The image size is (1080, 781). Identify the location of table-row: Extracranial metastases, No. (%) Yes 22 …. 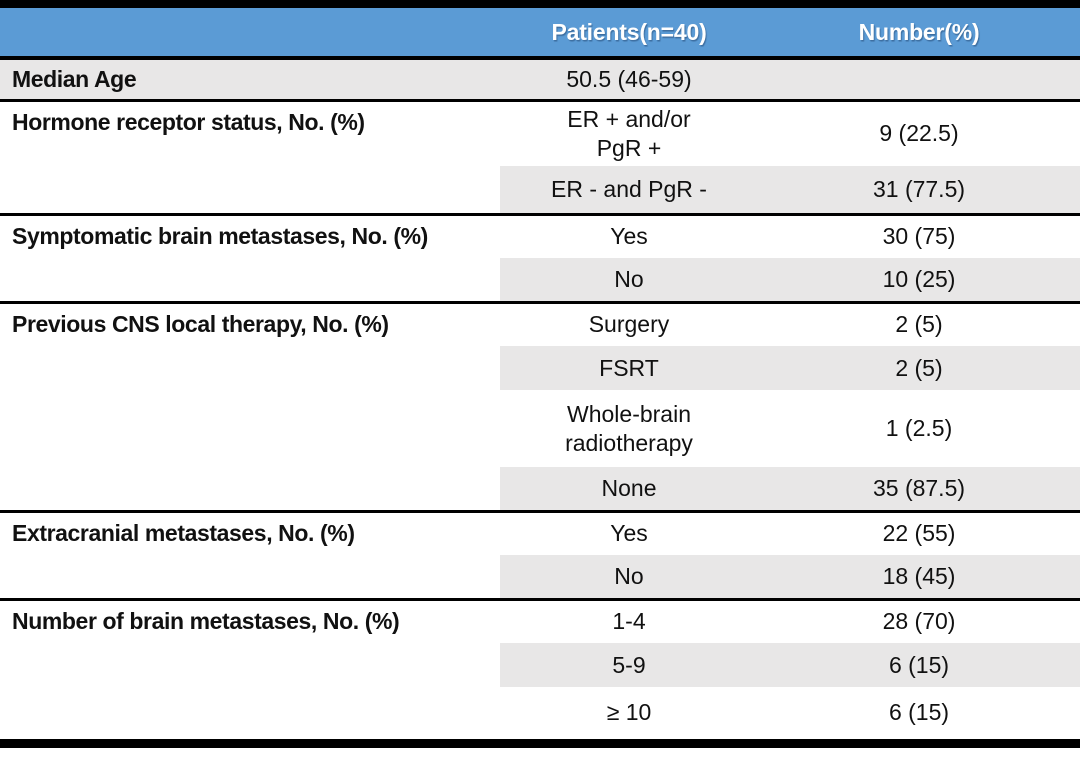
(540, 533).